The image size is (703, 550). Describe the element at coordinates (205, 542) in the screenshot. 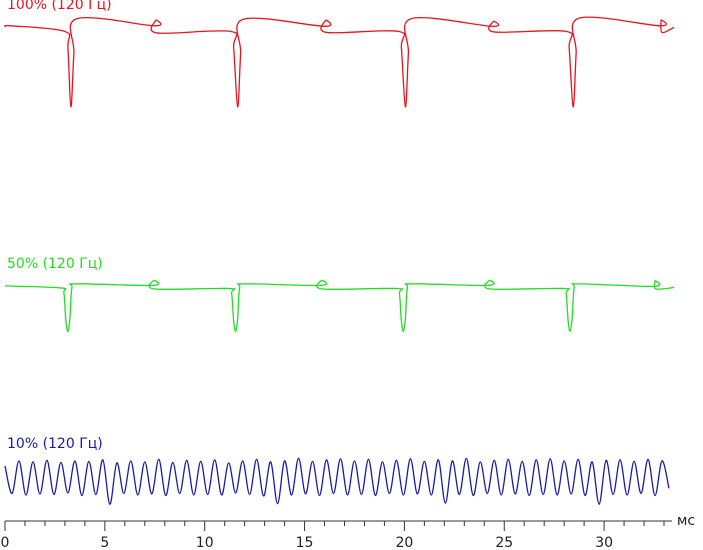

I see `x-tick-label: 10` at that location.